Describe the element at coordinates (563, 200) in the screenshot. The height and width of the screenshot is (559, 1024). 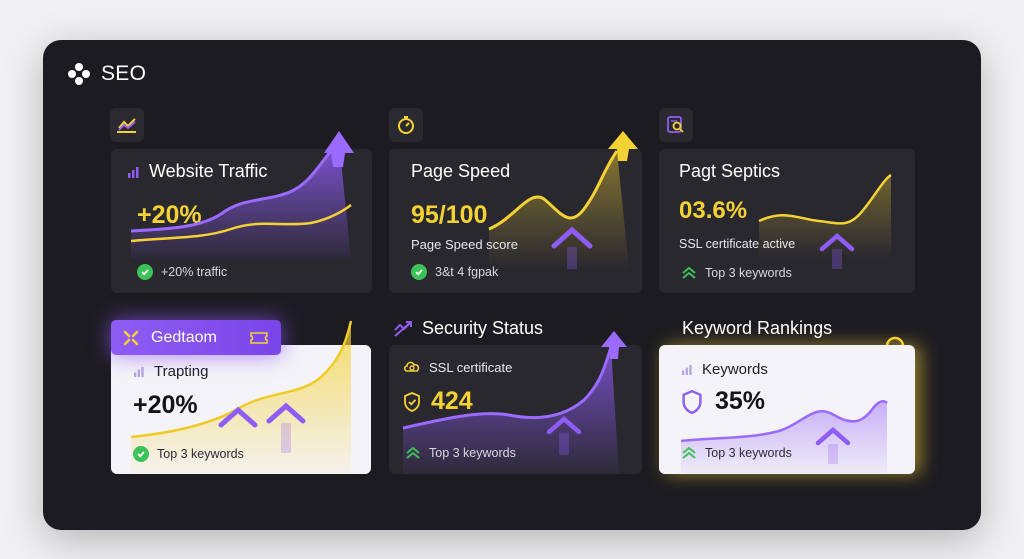
I see `speed-chart` at that location.